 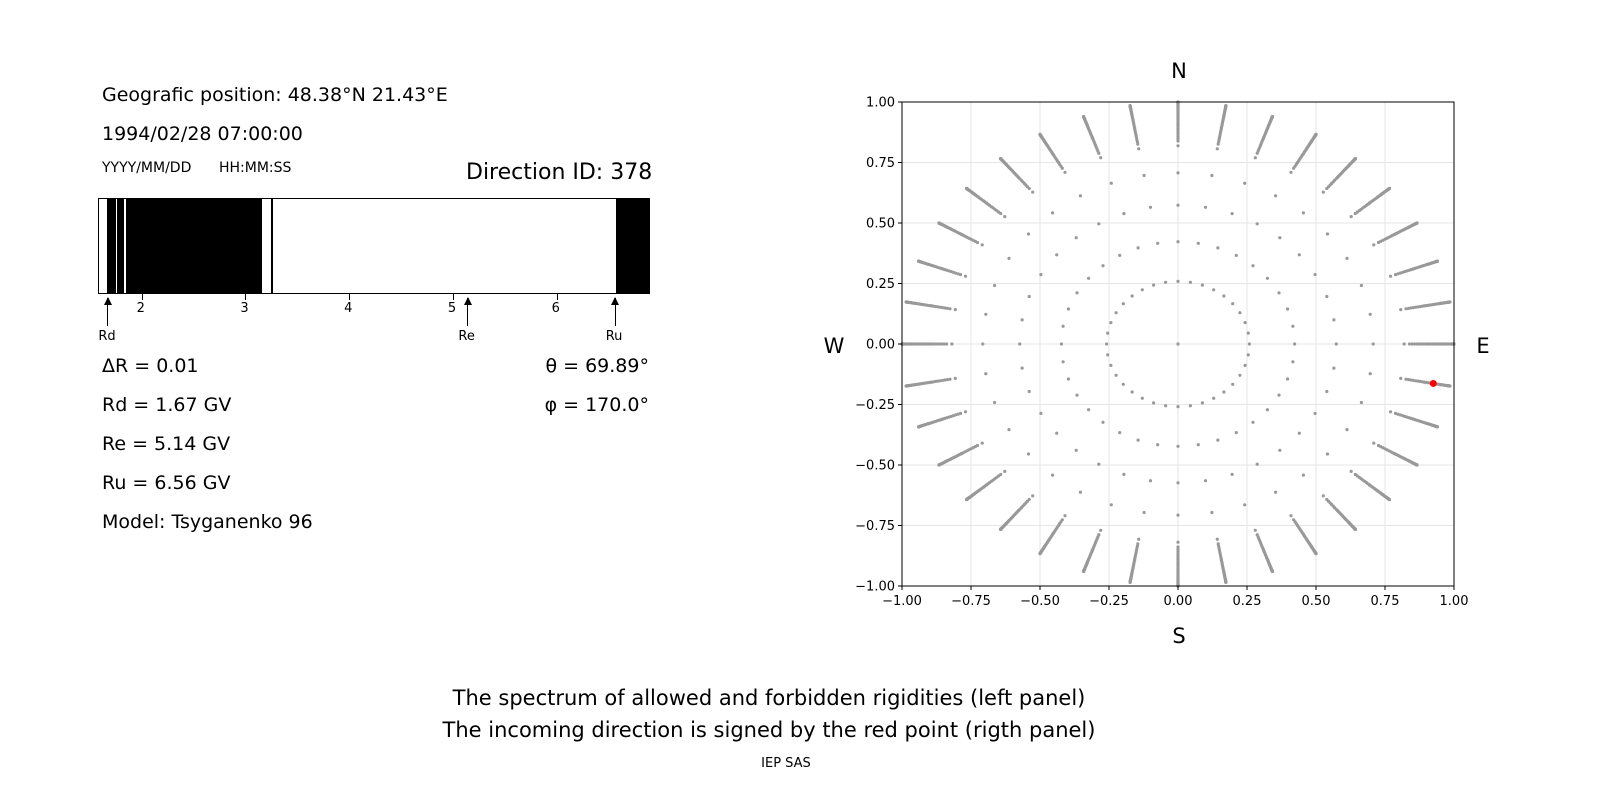 I want to click on rd-value: Rd = 1.67 GV, so click(x=167, y=405).